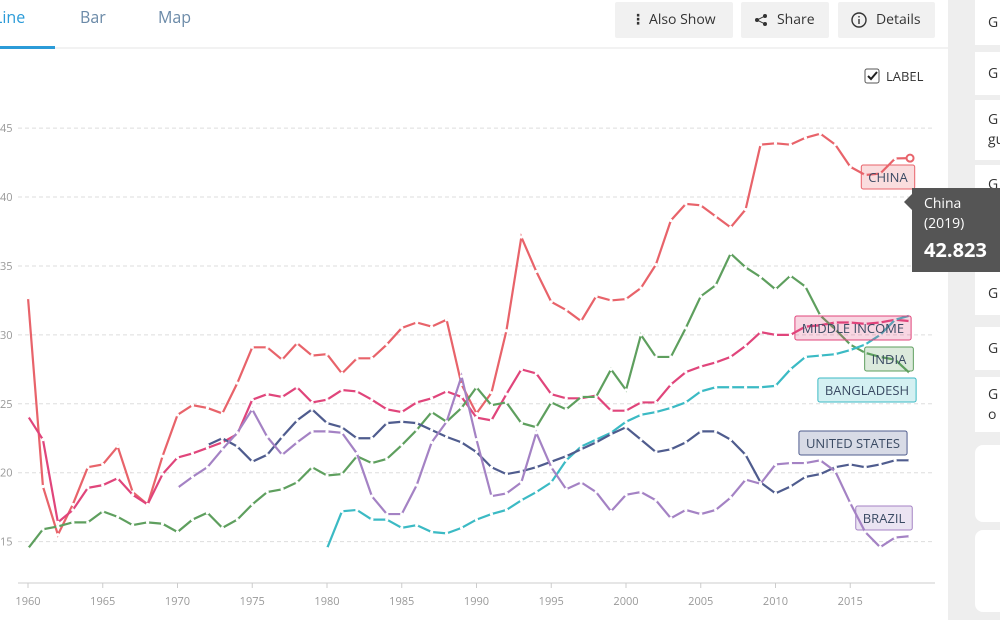 The height and width of the screenshot is (620, 1000). Describe the element at coordinates (872, 76) in the screenshot. I see `checkbox` at that location.